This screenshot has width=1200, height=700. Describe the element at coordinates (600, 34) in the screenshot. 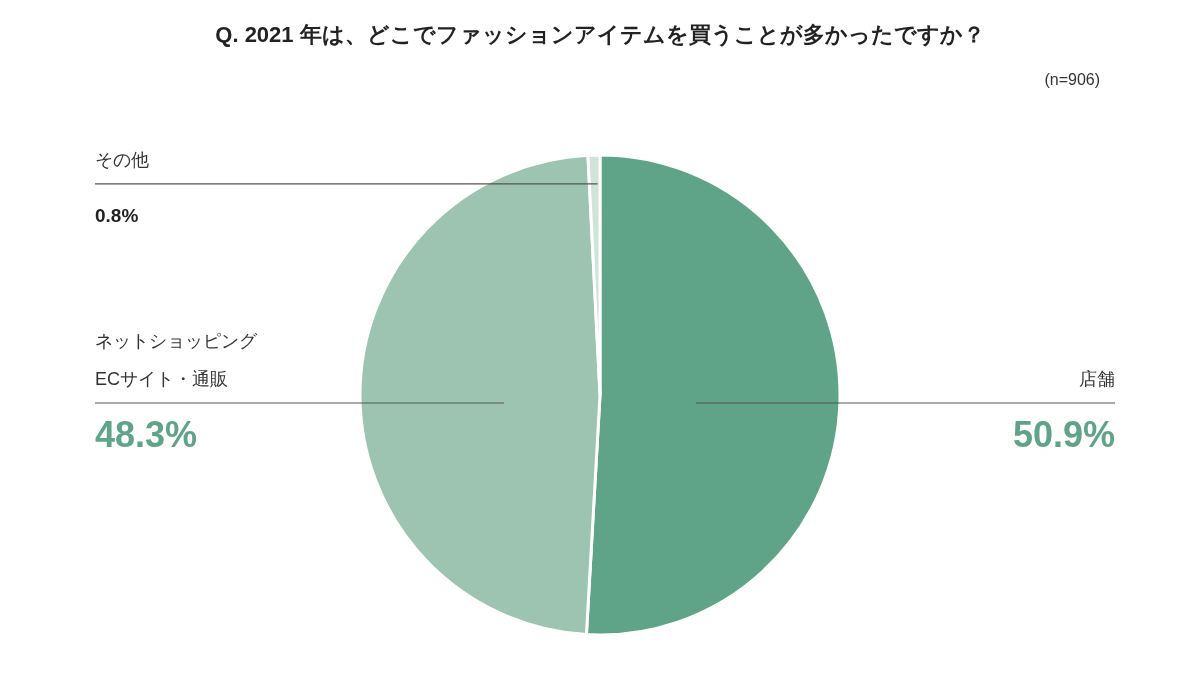

I see `title: Q. 2021 年は、どこでファッションアイテムを買うことが多かったですか？` at that location.